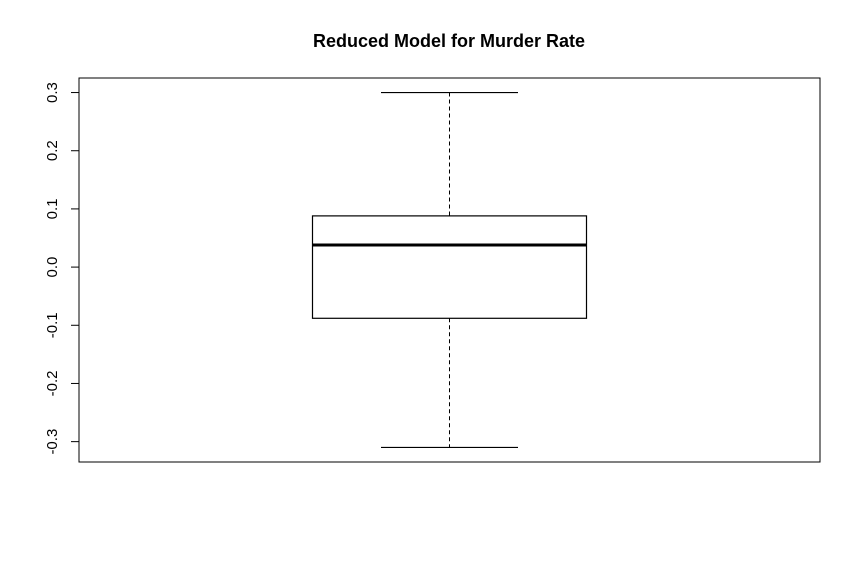 This screenshot has width=861, height=565. What do you see at coordinates (449, 41) in the screenshot?
I see `chart-title: Reduced Model for Murder Rate` at bounding box center [449, 41].